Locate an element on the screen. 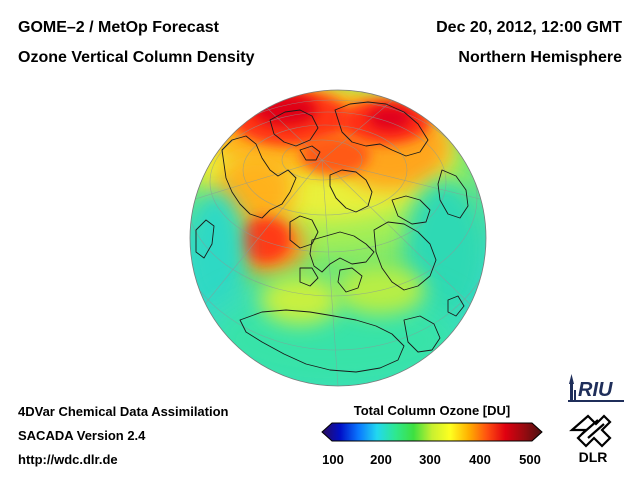 The width and height of the screenshot is (640, 480). title-right-date: Dec 20, 2012, 12:00 GMT is located at coordinates (529, 27).